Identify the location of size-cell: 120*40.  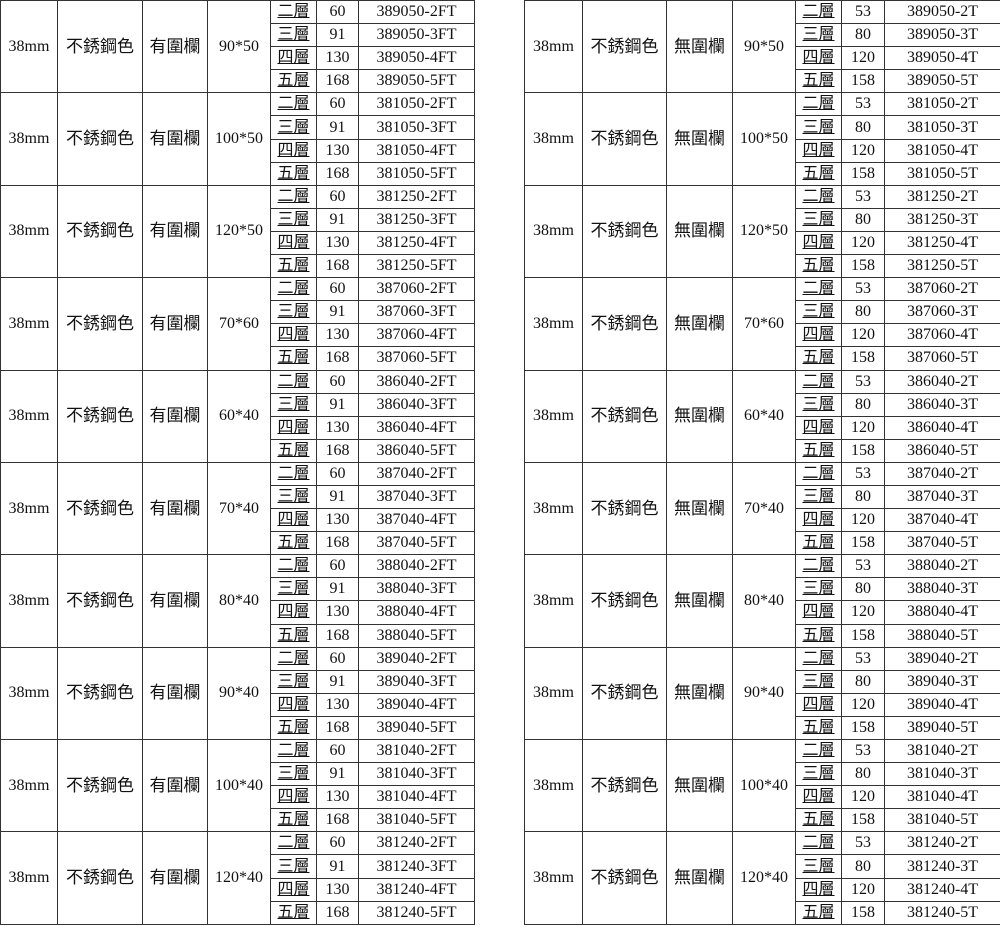
(764, 878).